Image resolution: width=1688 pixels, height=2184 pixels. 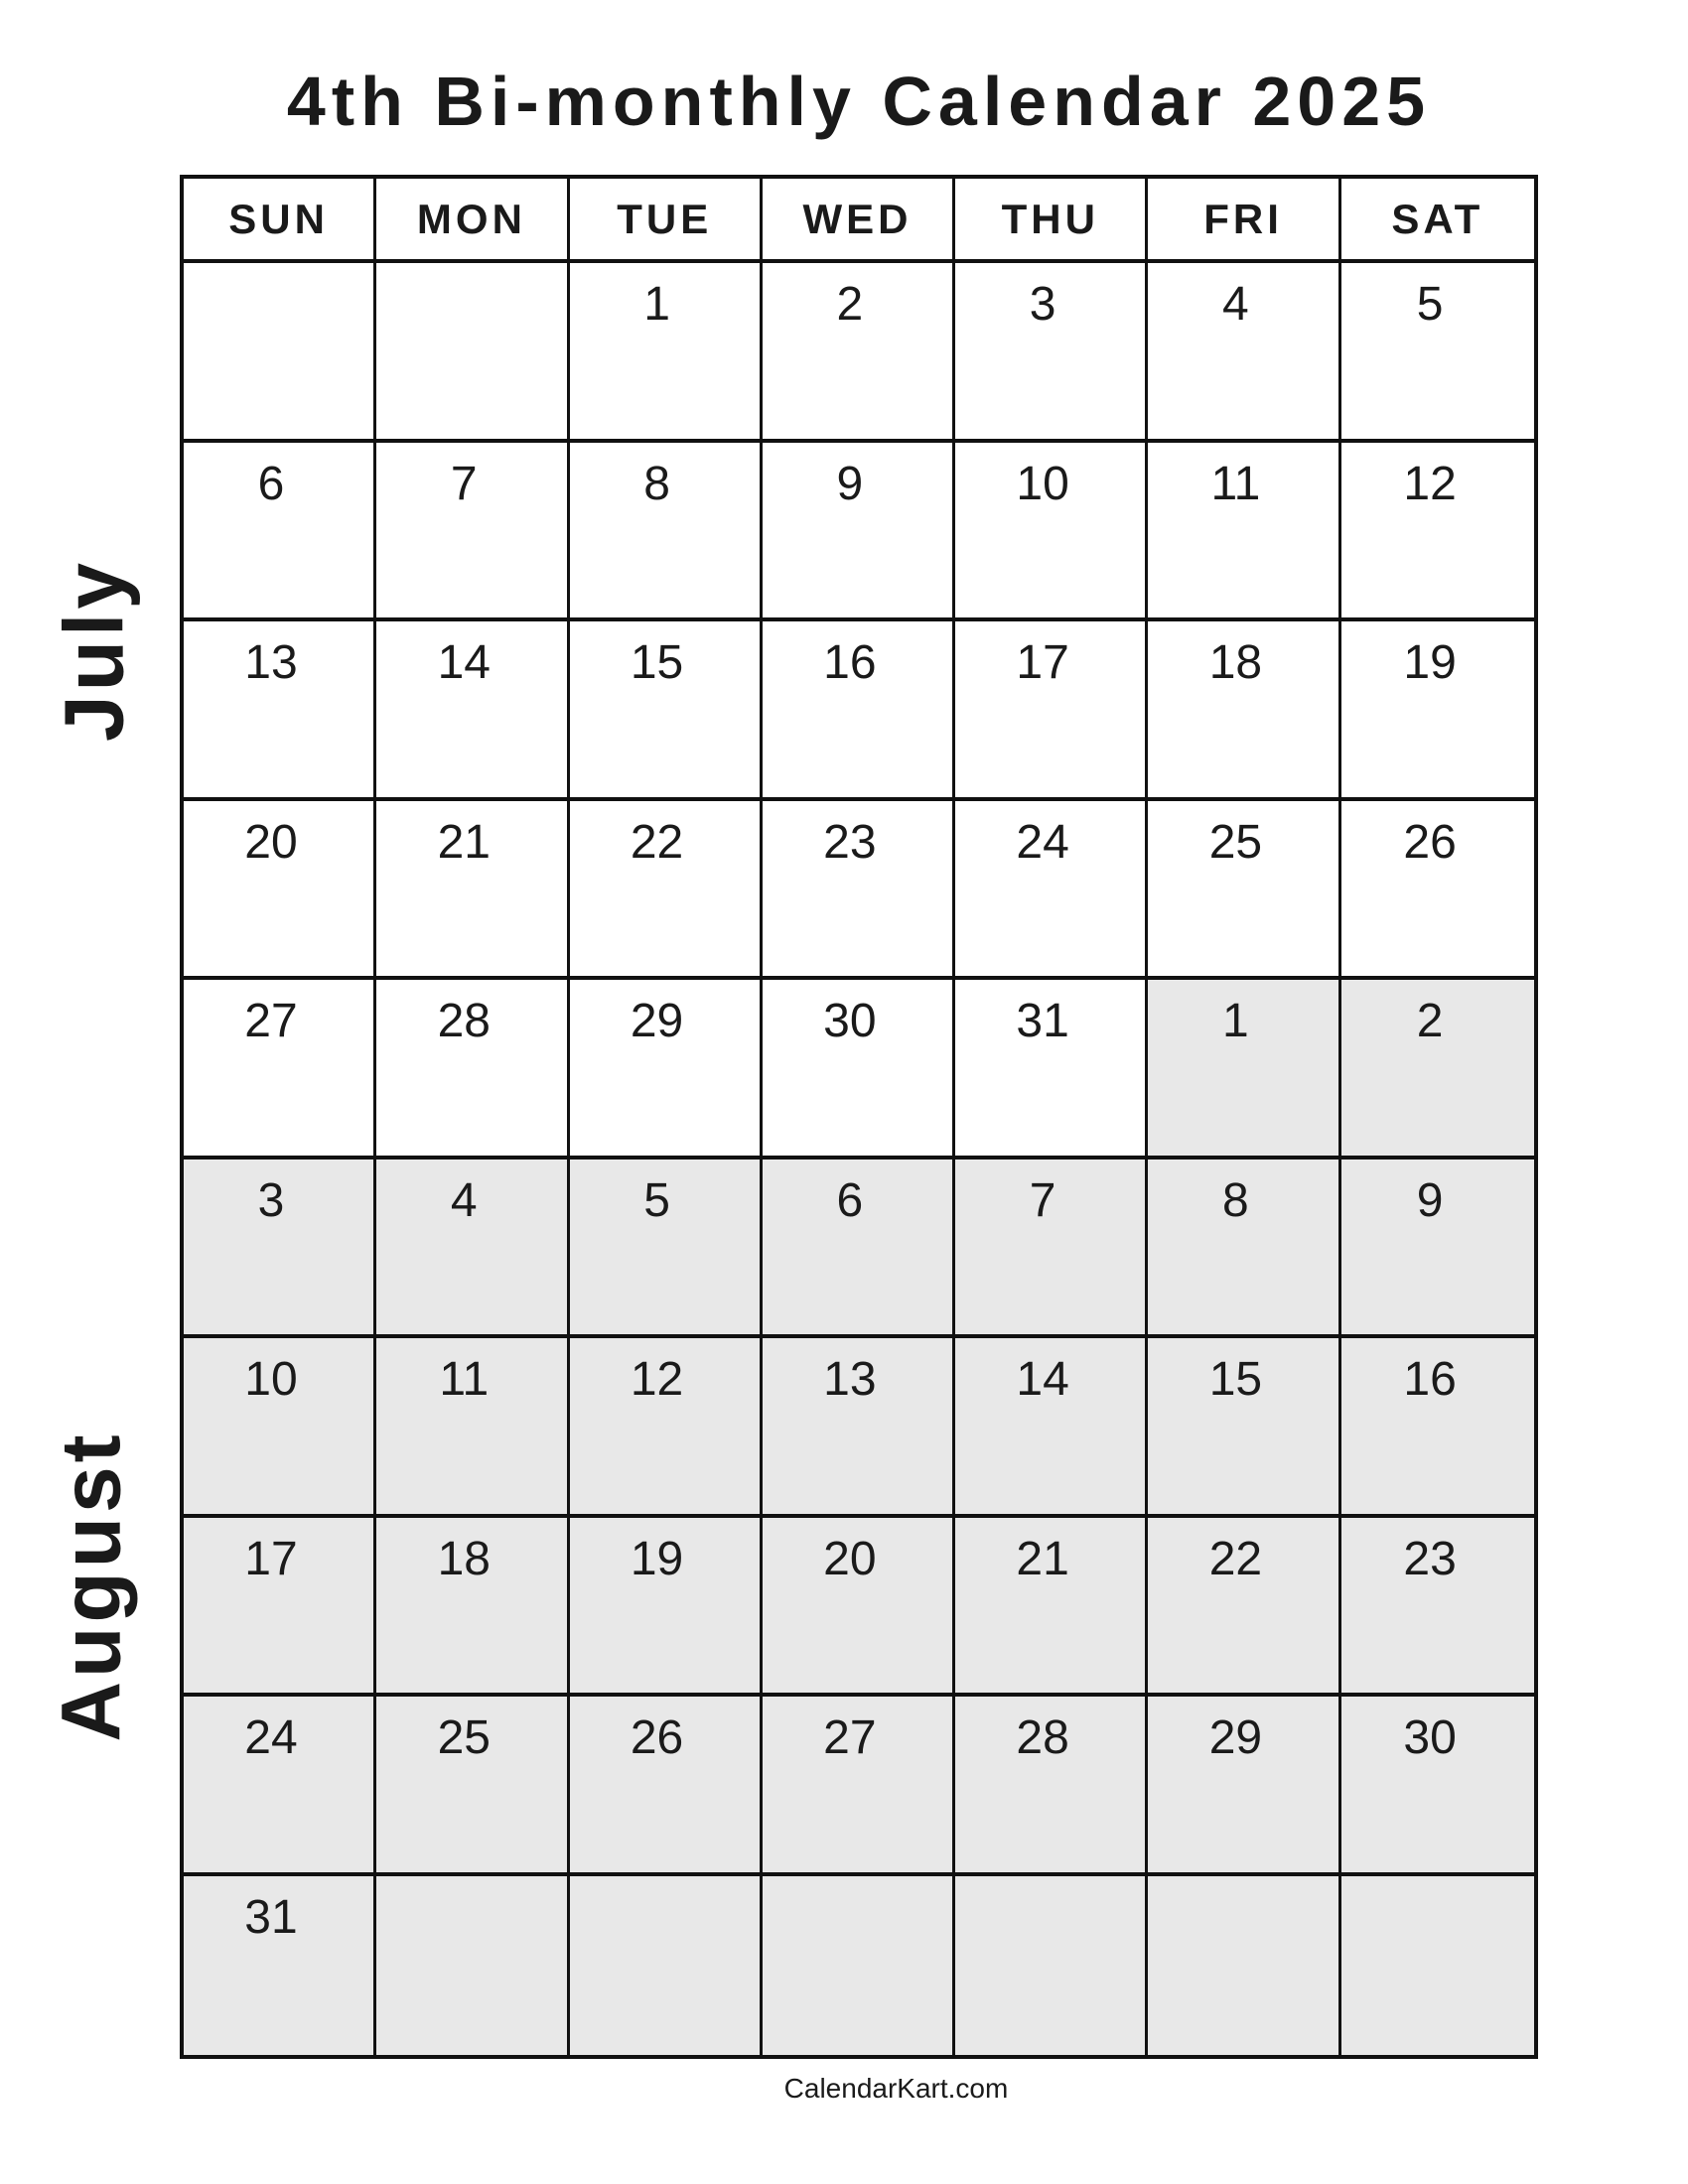 What do you see at coordinates (666, 1786) in the screenshot?
I see `day-cell: 26` at bounding box center [666, 1786].